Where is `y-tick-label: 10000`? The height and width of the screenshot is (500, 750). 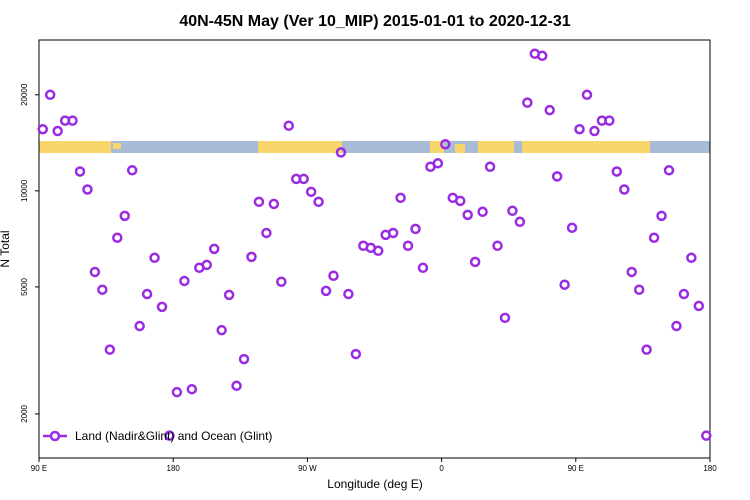
y-tick-label: 10000 is located at coordinates (24, 190).